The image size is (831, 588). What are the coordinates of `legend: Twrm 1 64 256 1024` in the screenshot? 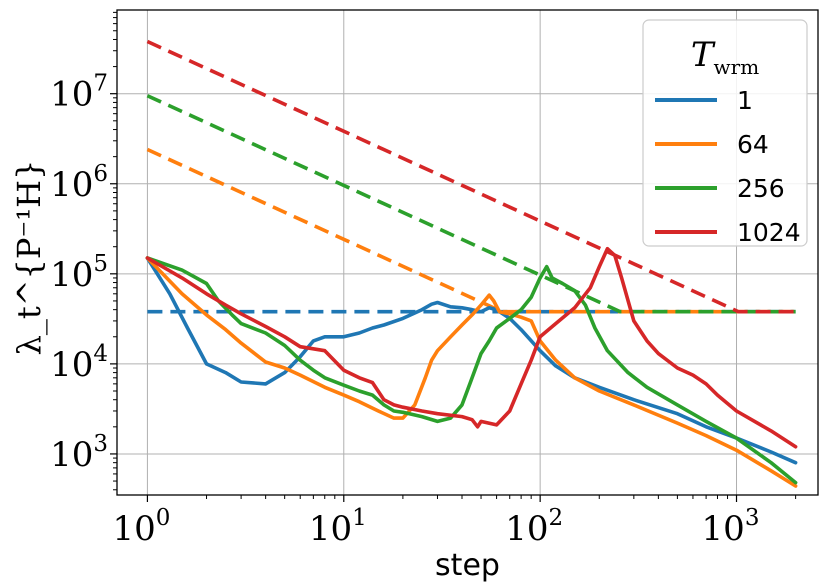 It's located at (725, 133).